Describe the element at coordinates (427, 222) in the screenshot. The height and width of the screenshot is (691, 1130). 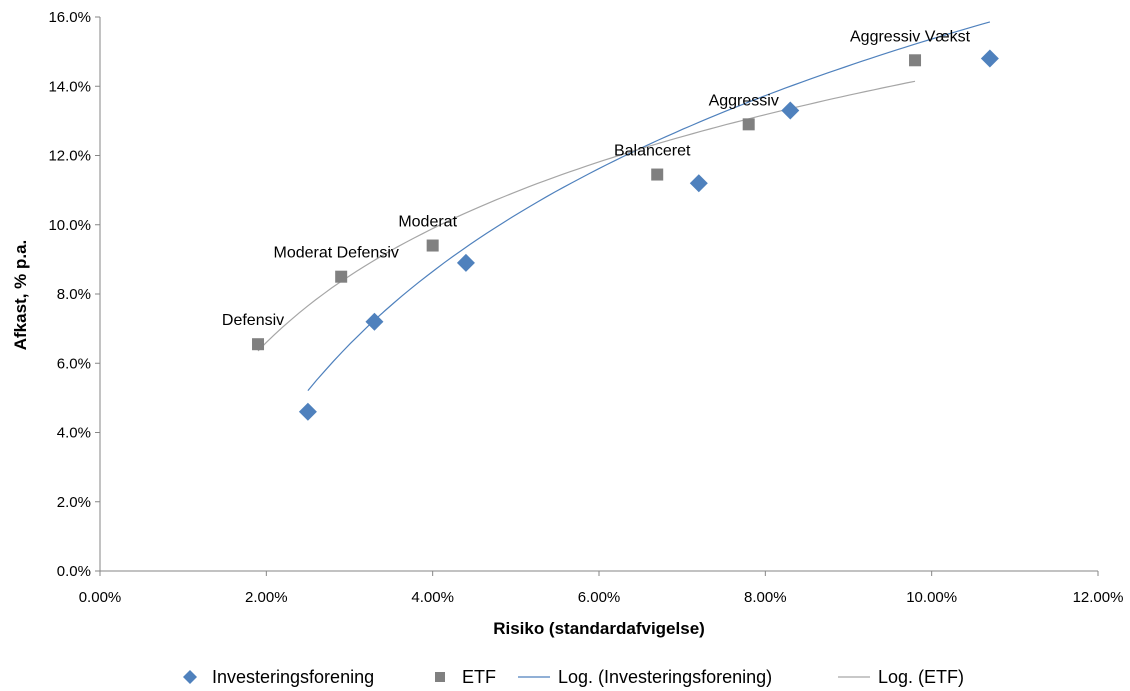
I see `point-annotation: Moderat` at that location.